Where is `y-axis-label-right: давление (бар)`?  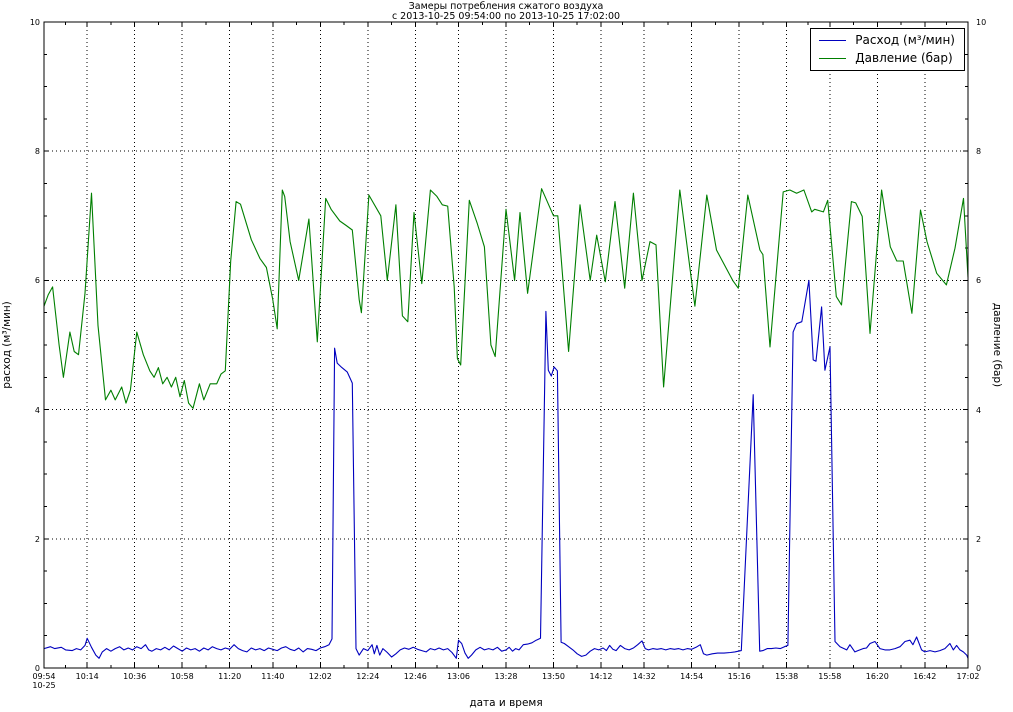 y-axis-label-right: давление (бар) is located at coordinates (997, 345).